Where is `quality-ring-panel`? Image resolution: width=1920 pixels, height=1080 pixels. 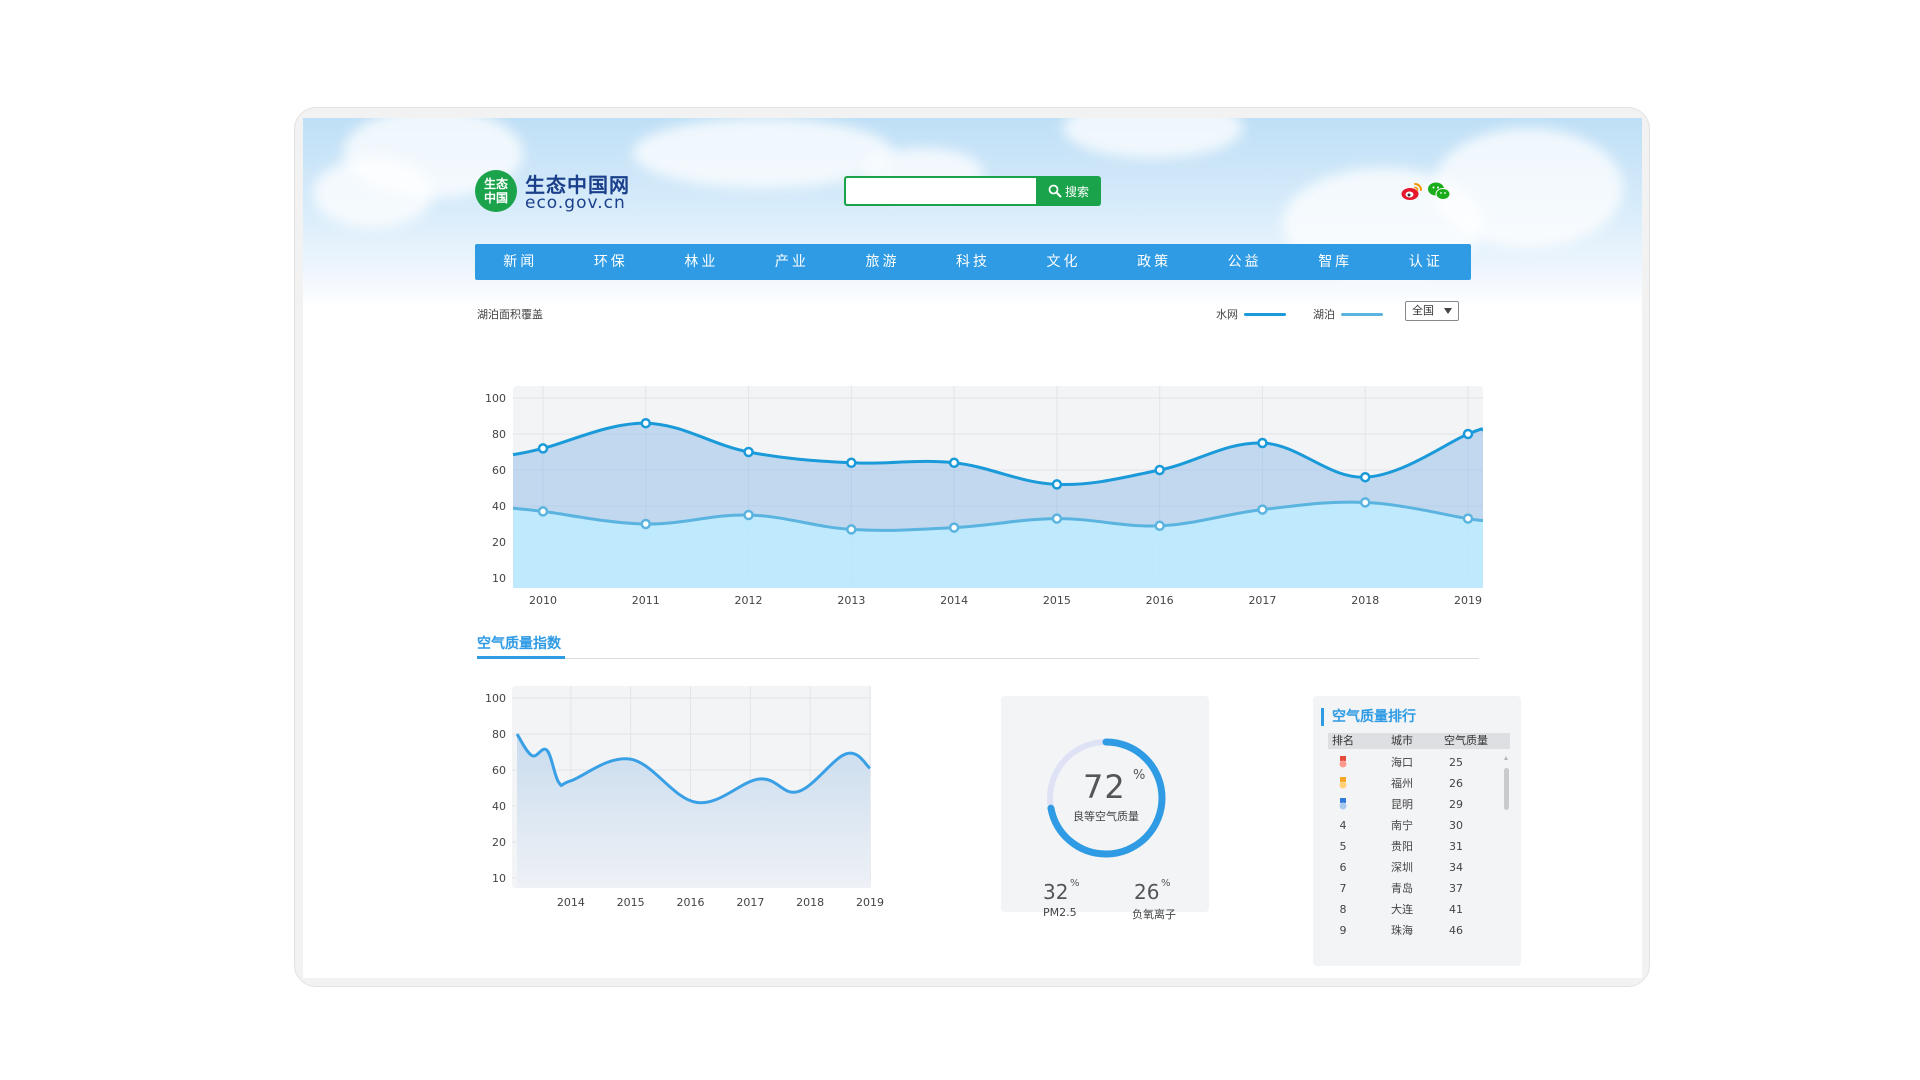
quality-ring-panel is located at coordinates (1105, 804).